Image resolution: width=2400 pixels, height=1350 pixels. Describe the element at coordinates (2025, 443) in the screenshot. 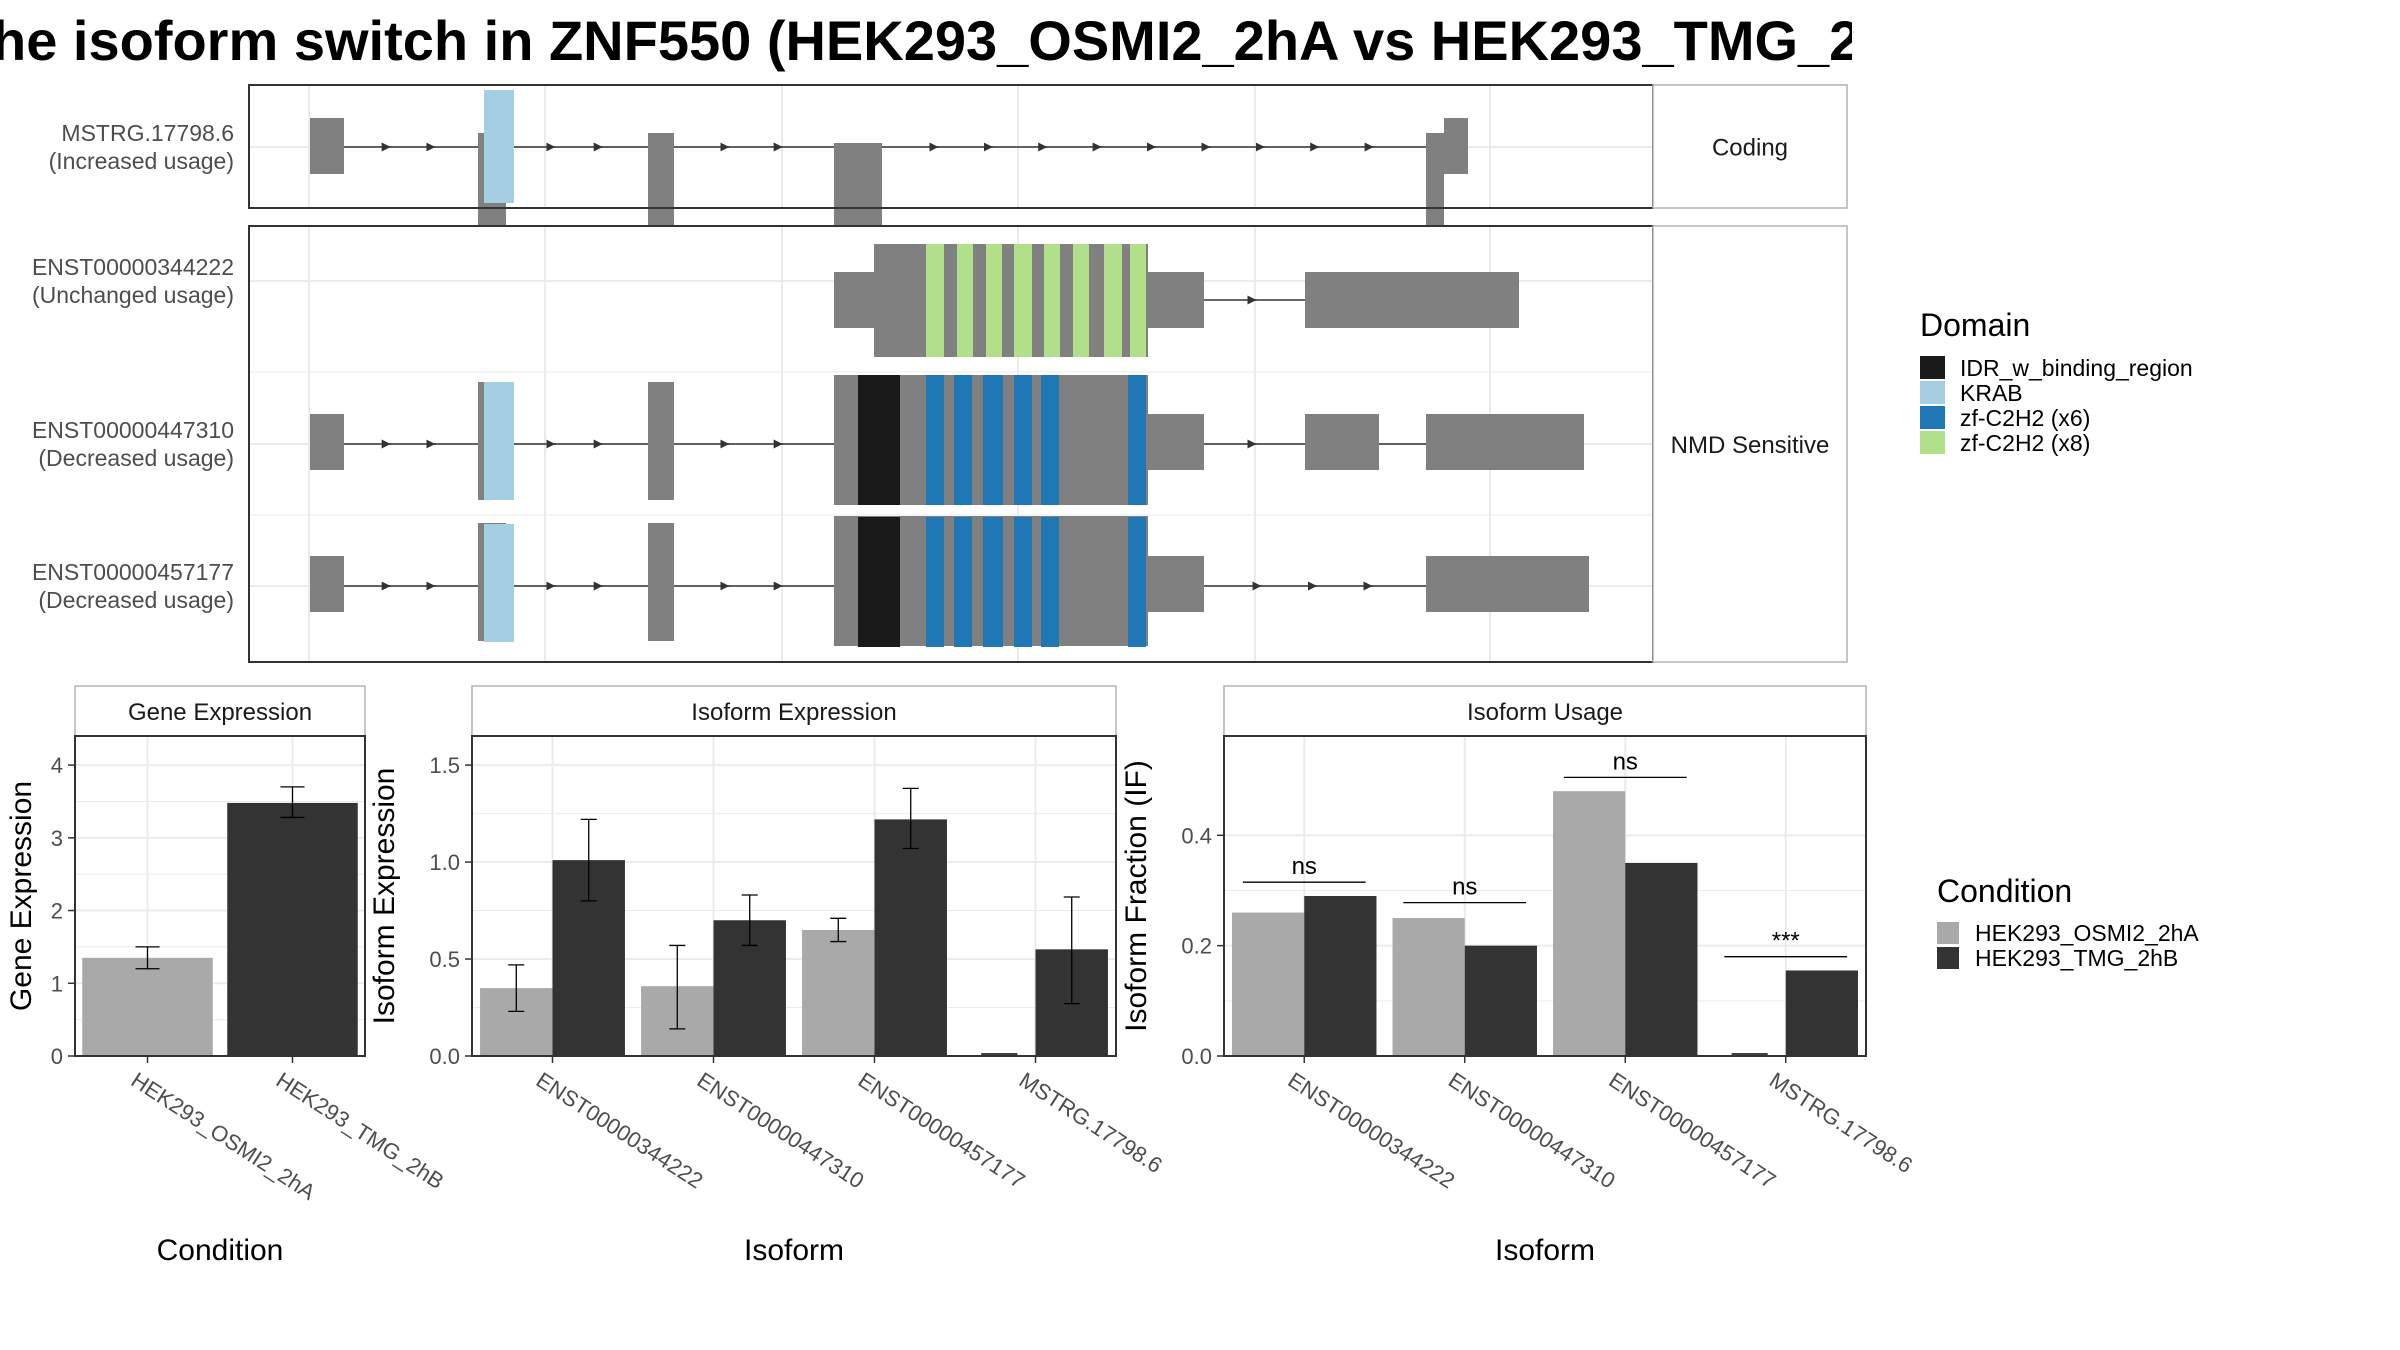

I see `domain-legend-label: zf-C2H2 (x8)` at that location.